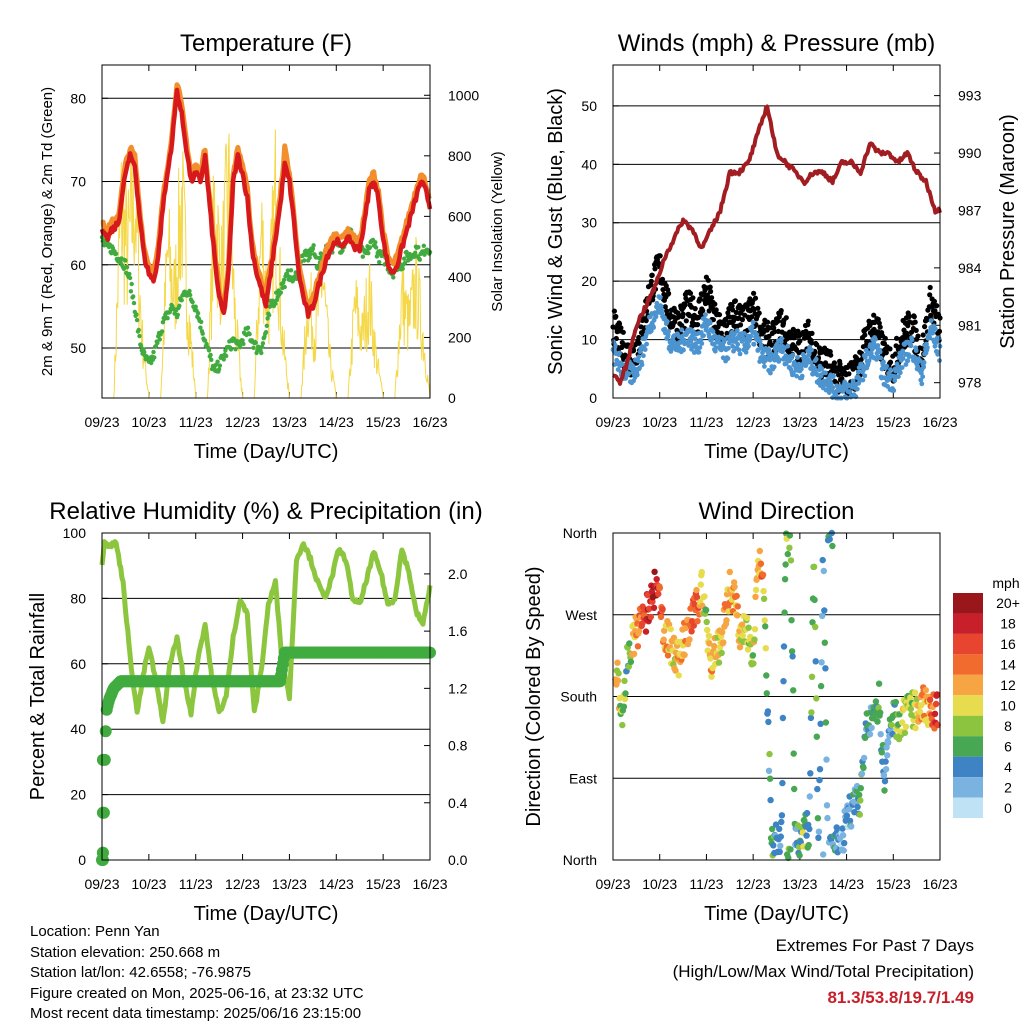 This screenshot has width=1024, height=1025. What do you see at coordinates (38, 697) in the screenshot?
I see `y-axis-label: Percent & Total Rainfall` at bounding box center [38, 697].